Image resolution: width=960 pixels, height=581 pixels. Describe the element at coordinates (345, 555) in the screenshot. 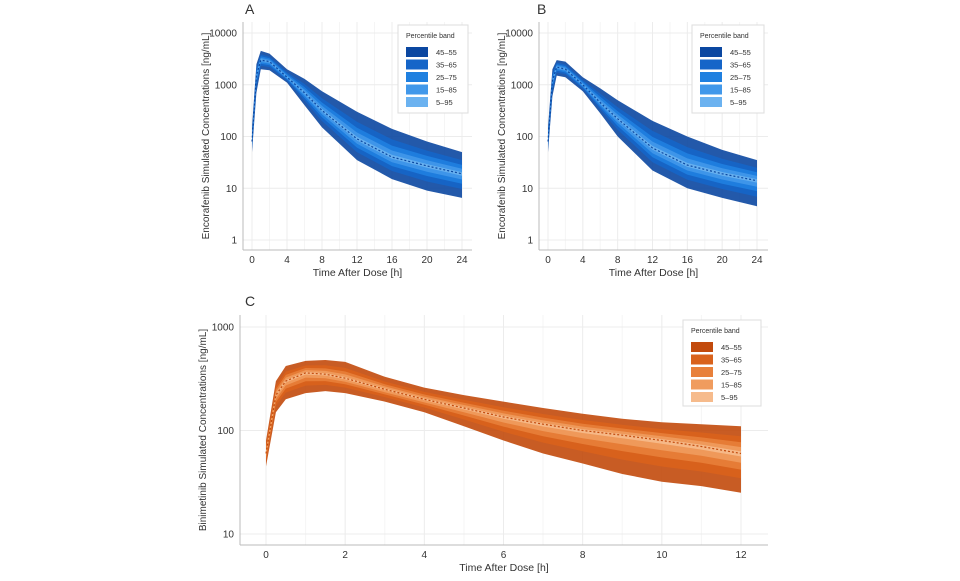

I see `x-tick-label: 2` at that location.